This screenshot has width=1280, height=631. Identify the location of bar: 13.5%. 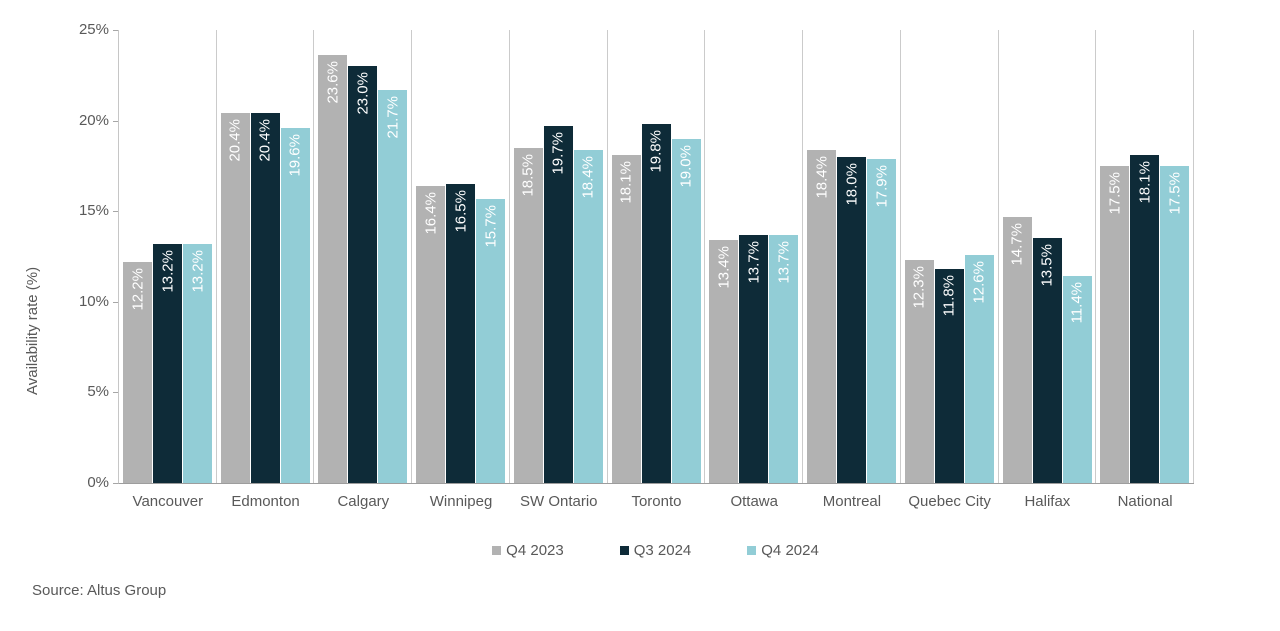
(1047, 360).